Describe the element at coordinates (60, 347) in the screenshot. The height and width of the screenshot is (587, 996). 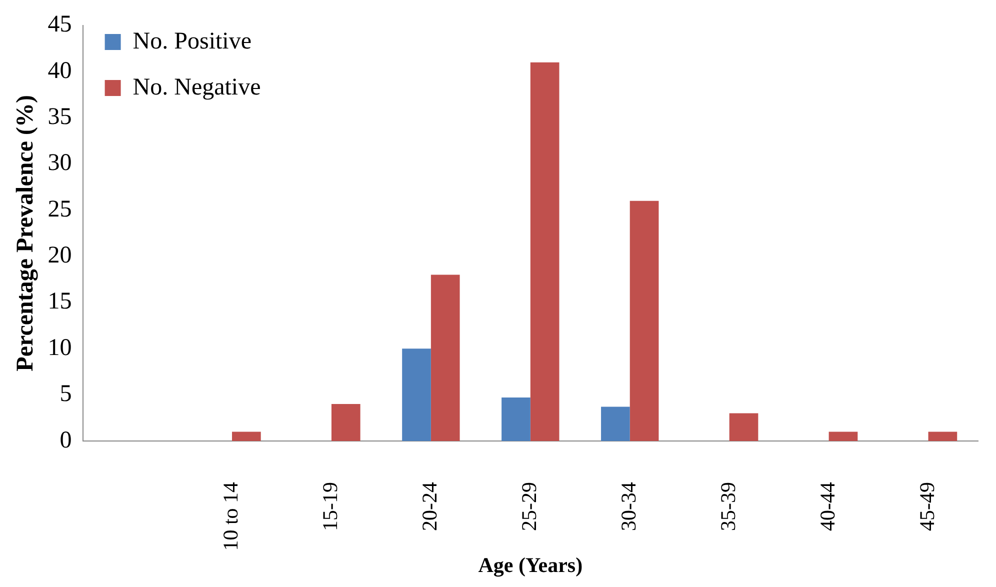
I see `y-tick-label: 10` at that location.